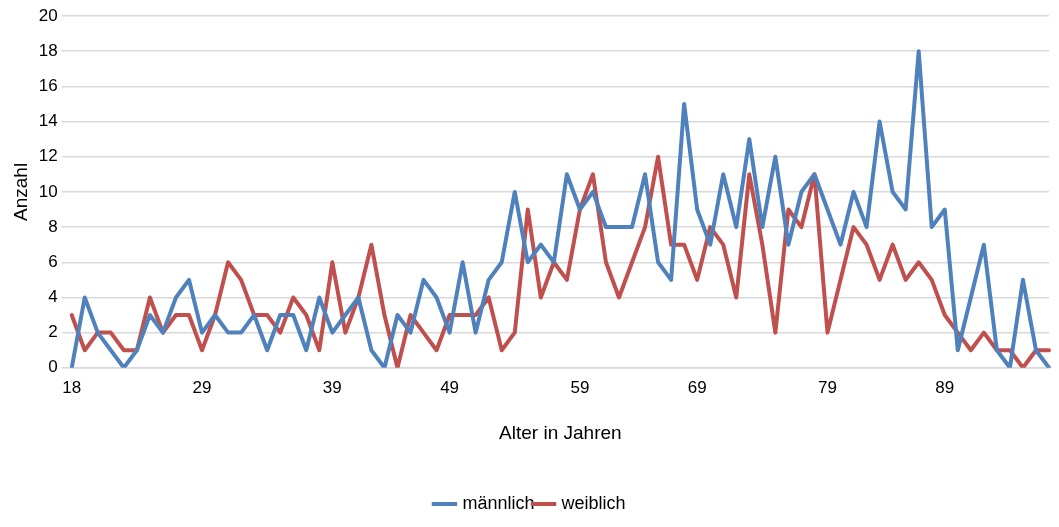 The image size is (1059, 527). What do you see at coordinates (827, 387) in the screenshot?
I see `x-tick-label: 79` at bounding box center [827, 387].